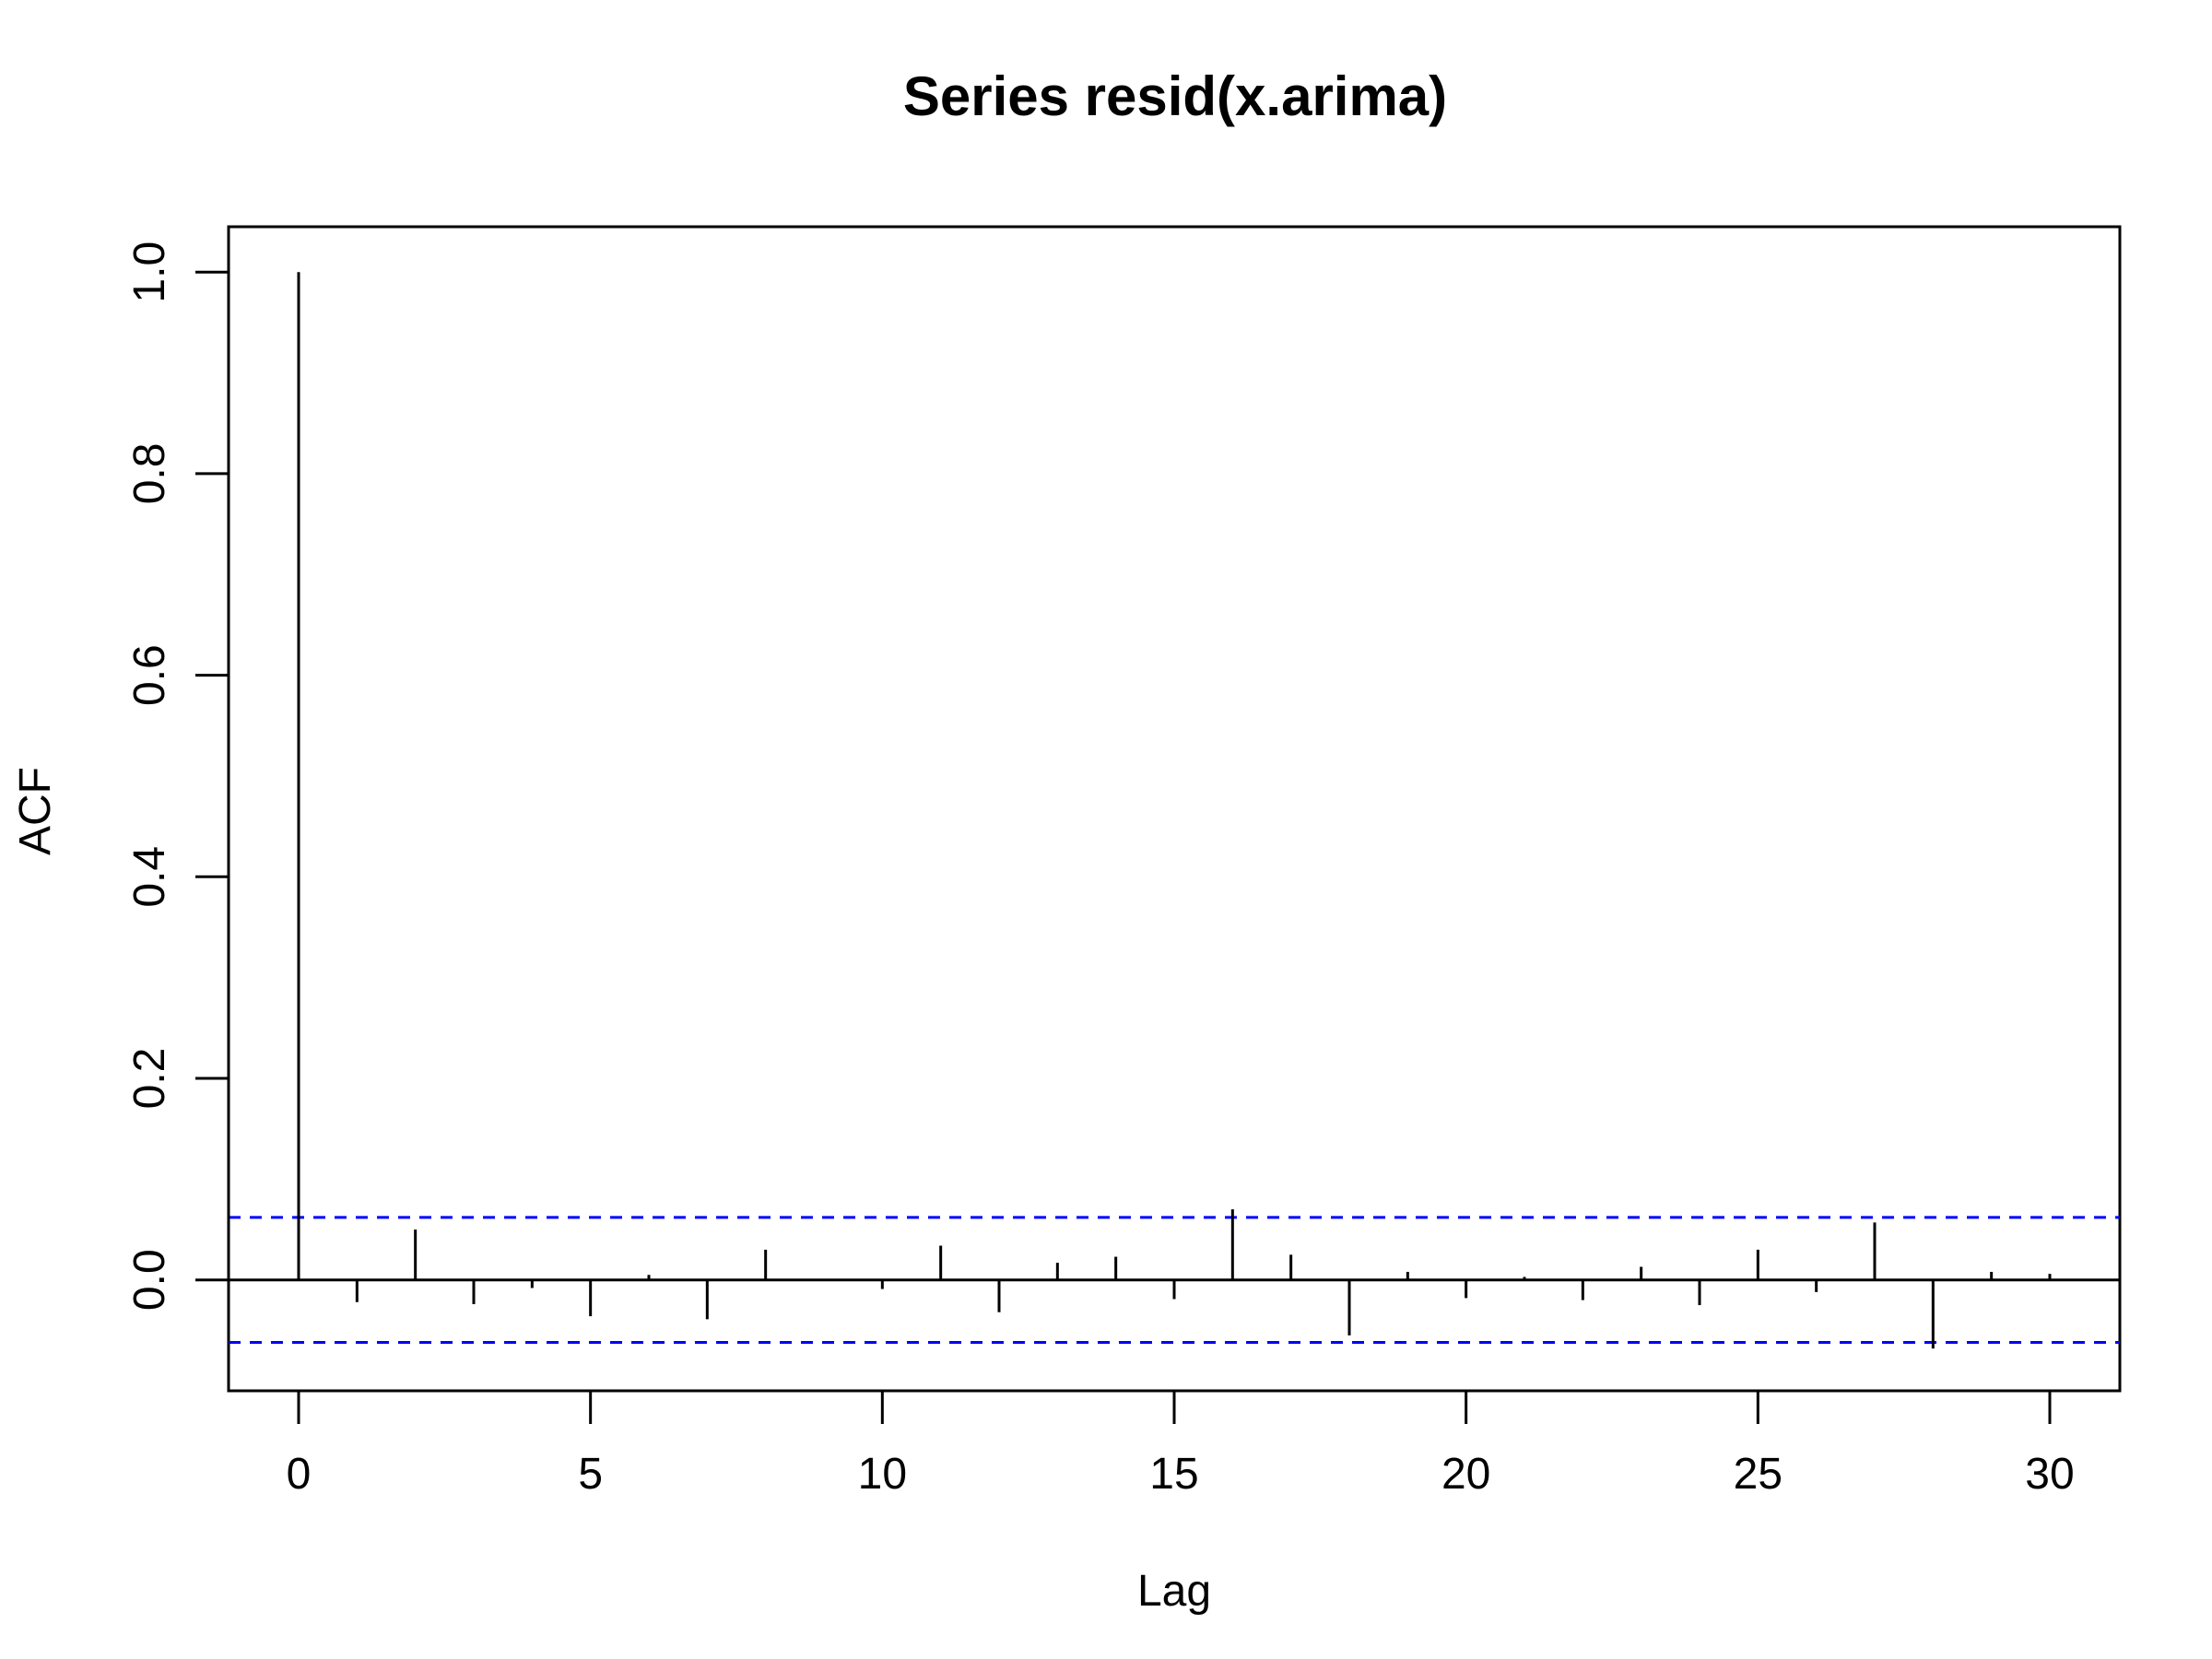 This screenshot has width=2212, height=1659. I want to click on x-axis: 0 5 10 15 20 25 30, so click(1181, 1444).